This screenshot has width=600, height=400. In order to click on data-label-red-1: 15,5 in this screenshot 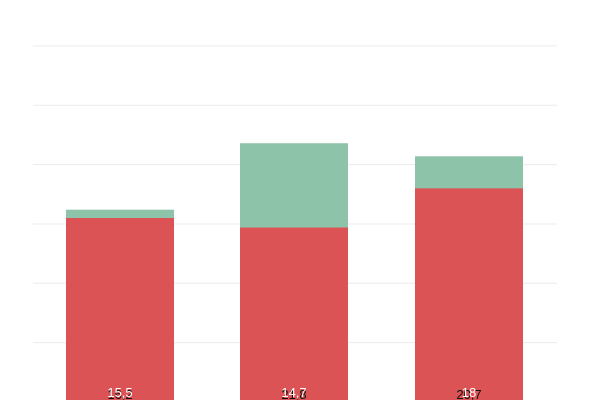, I will do `click(119, 392)`.